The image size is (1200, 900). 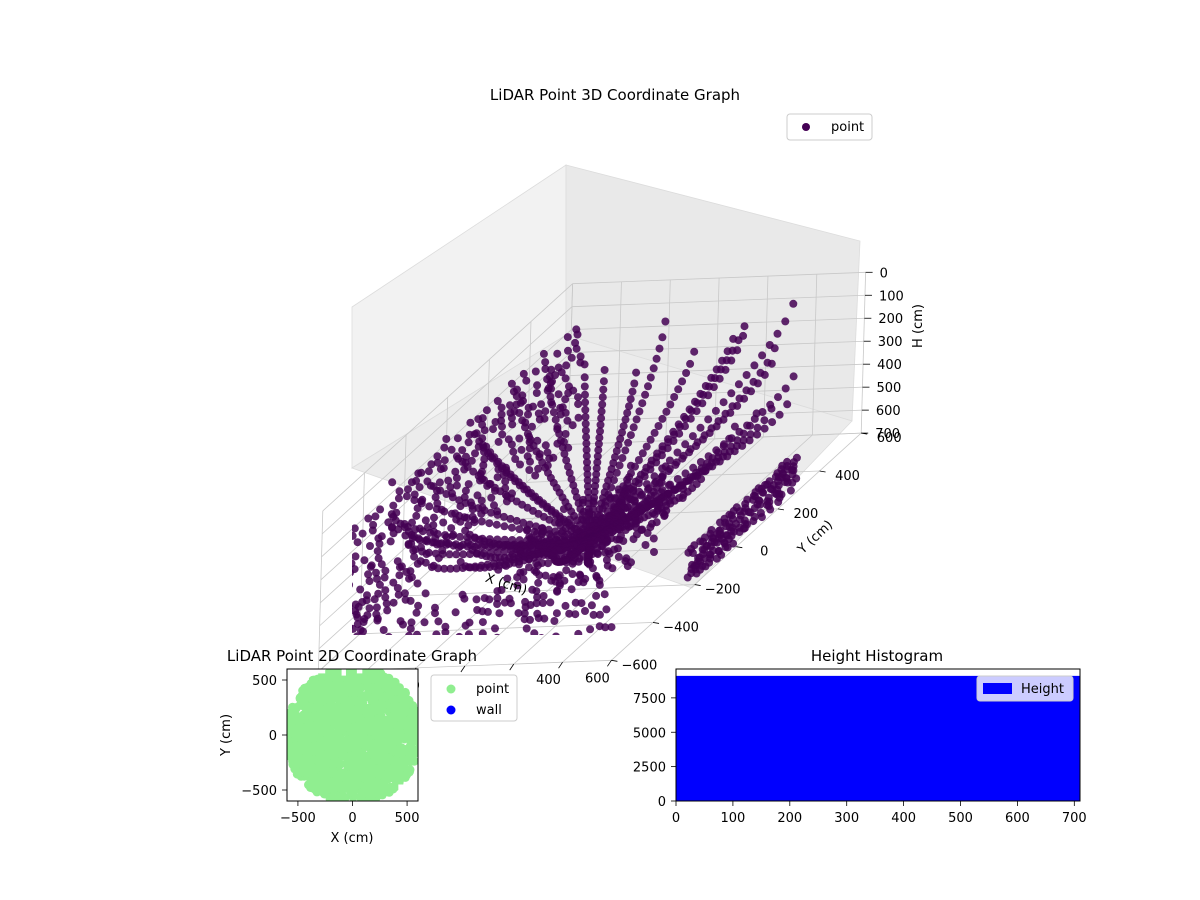 I want to click on tick-label-x-hist: 500, so click(x=960, y=818).